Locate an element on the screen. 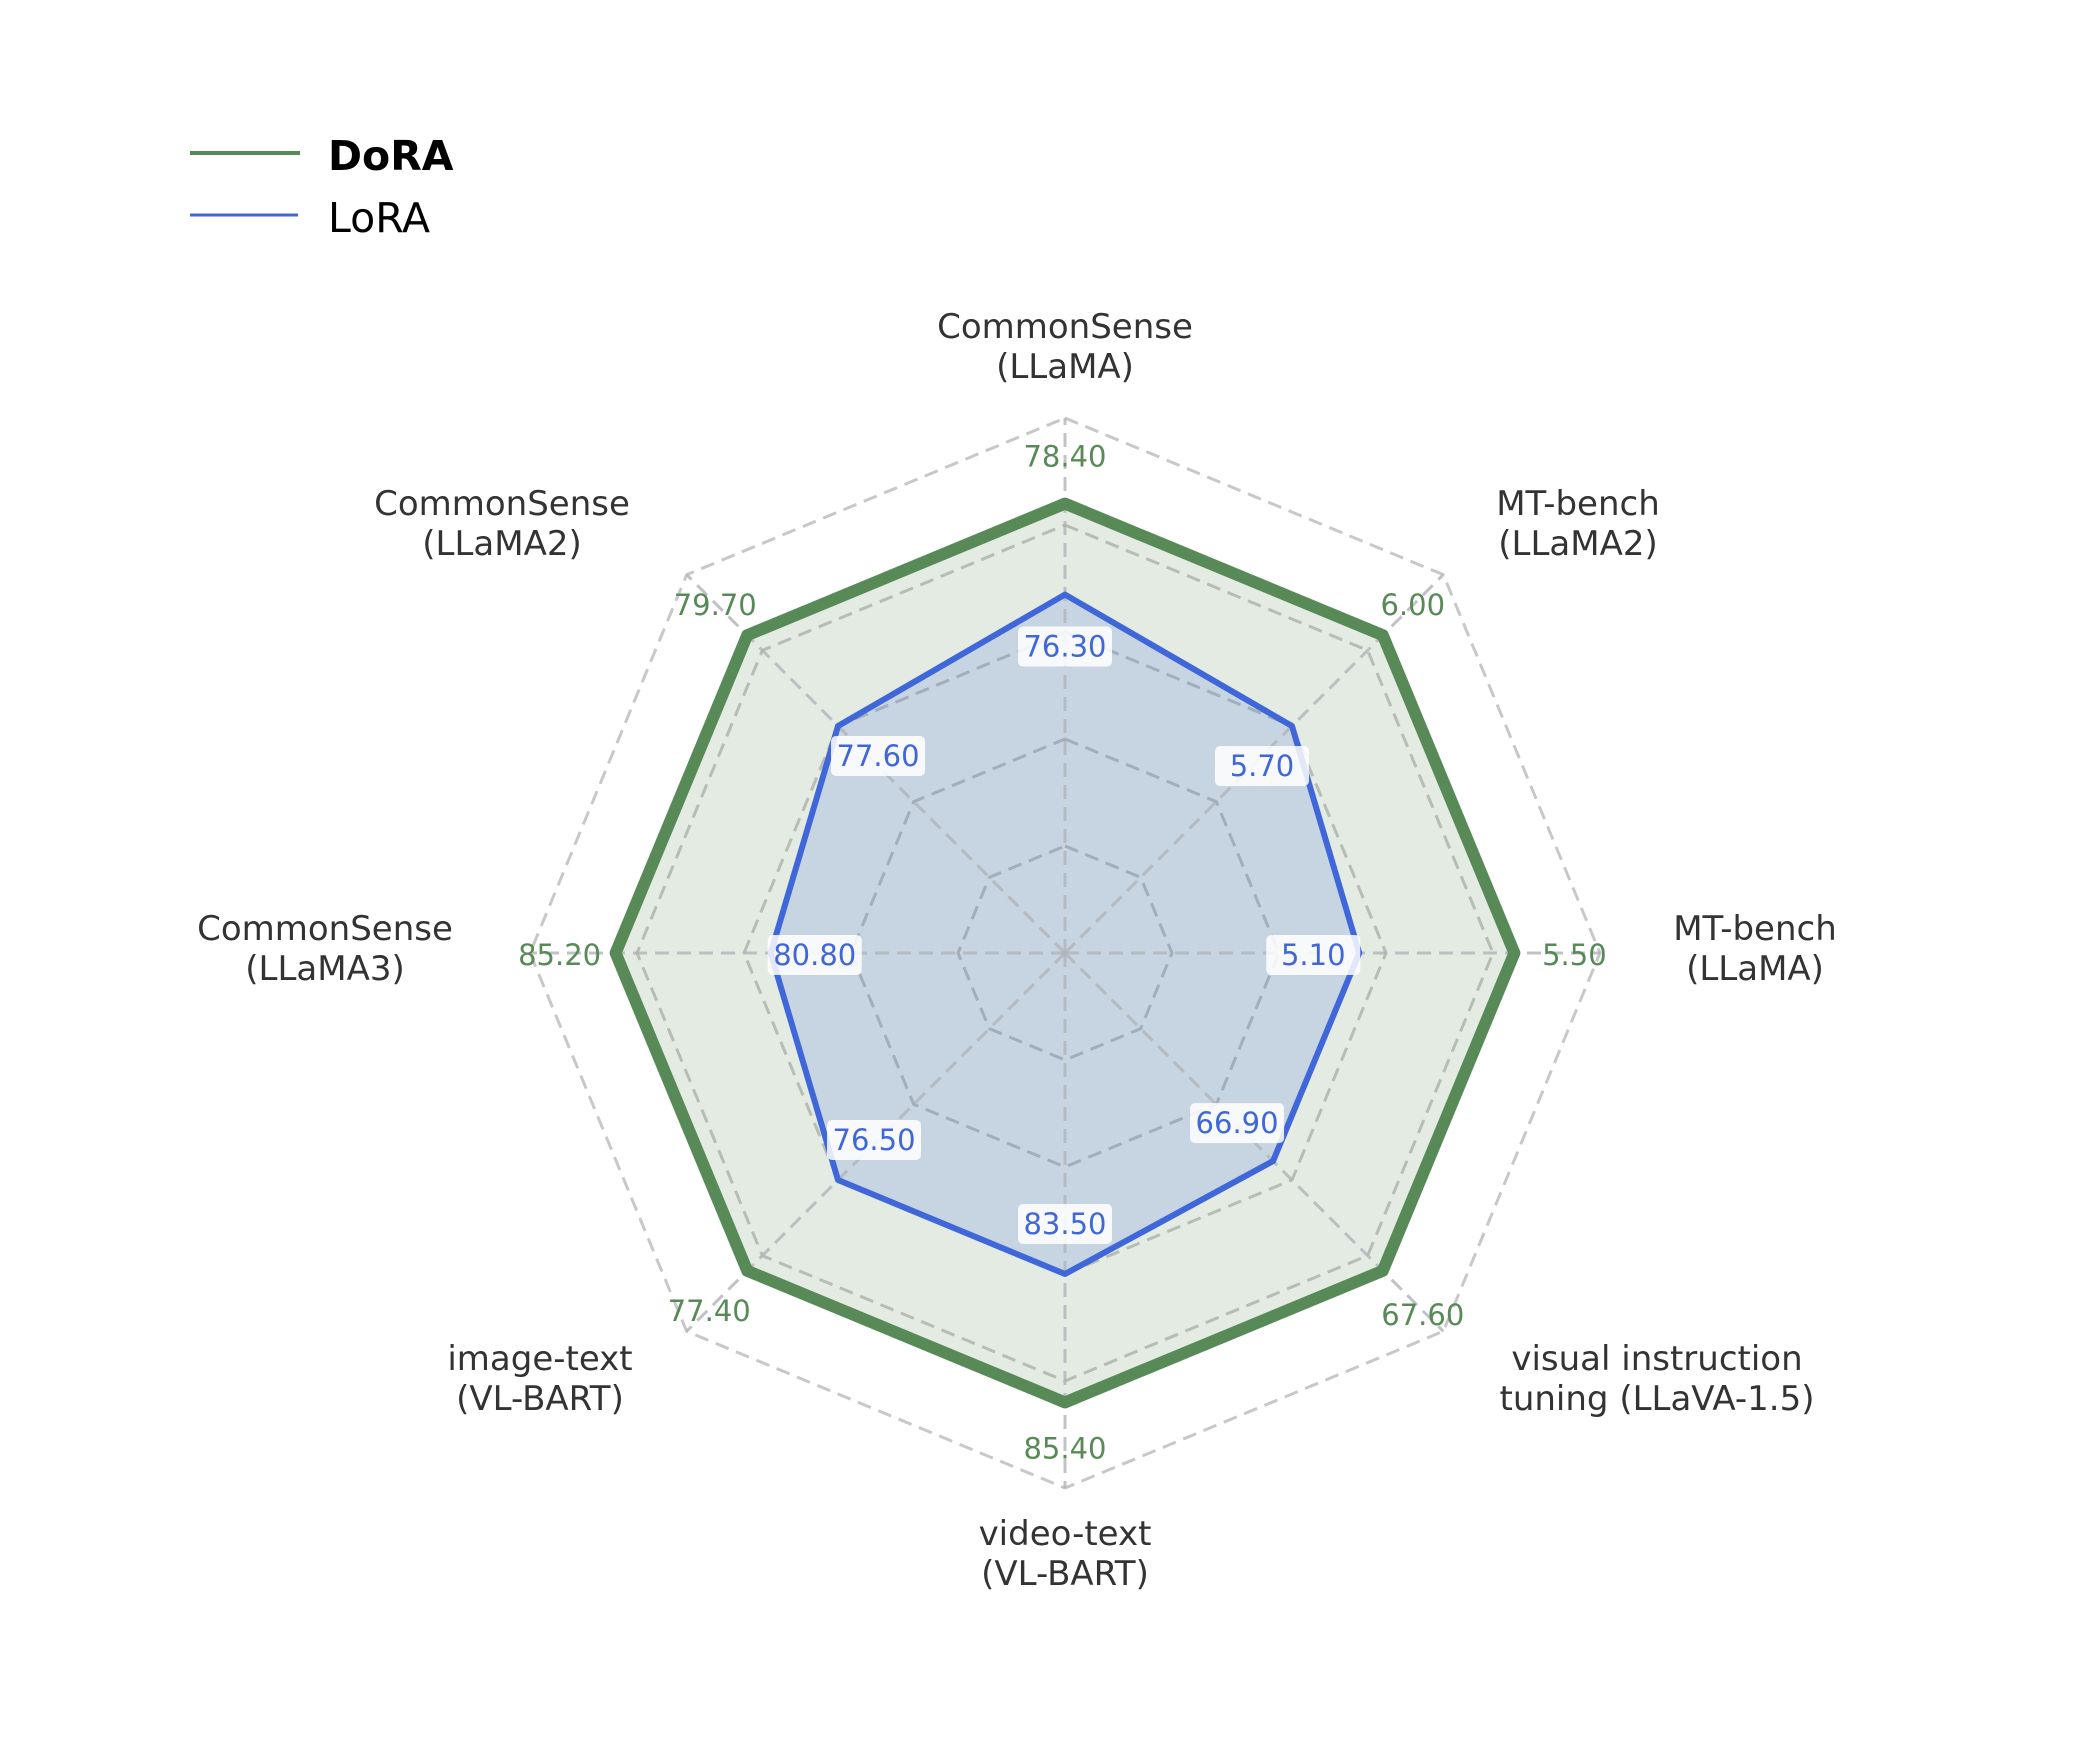  grid-ring is located at coordinates (1065, 953).